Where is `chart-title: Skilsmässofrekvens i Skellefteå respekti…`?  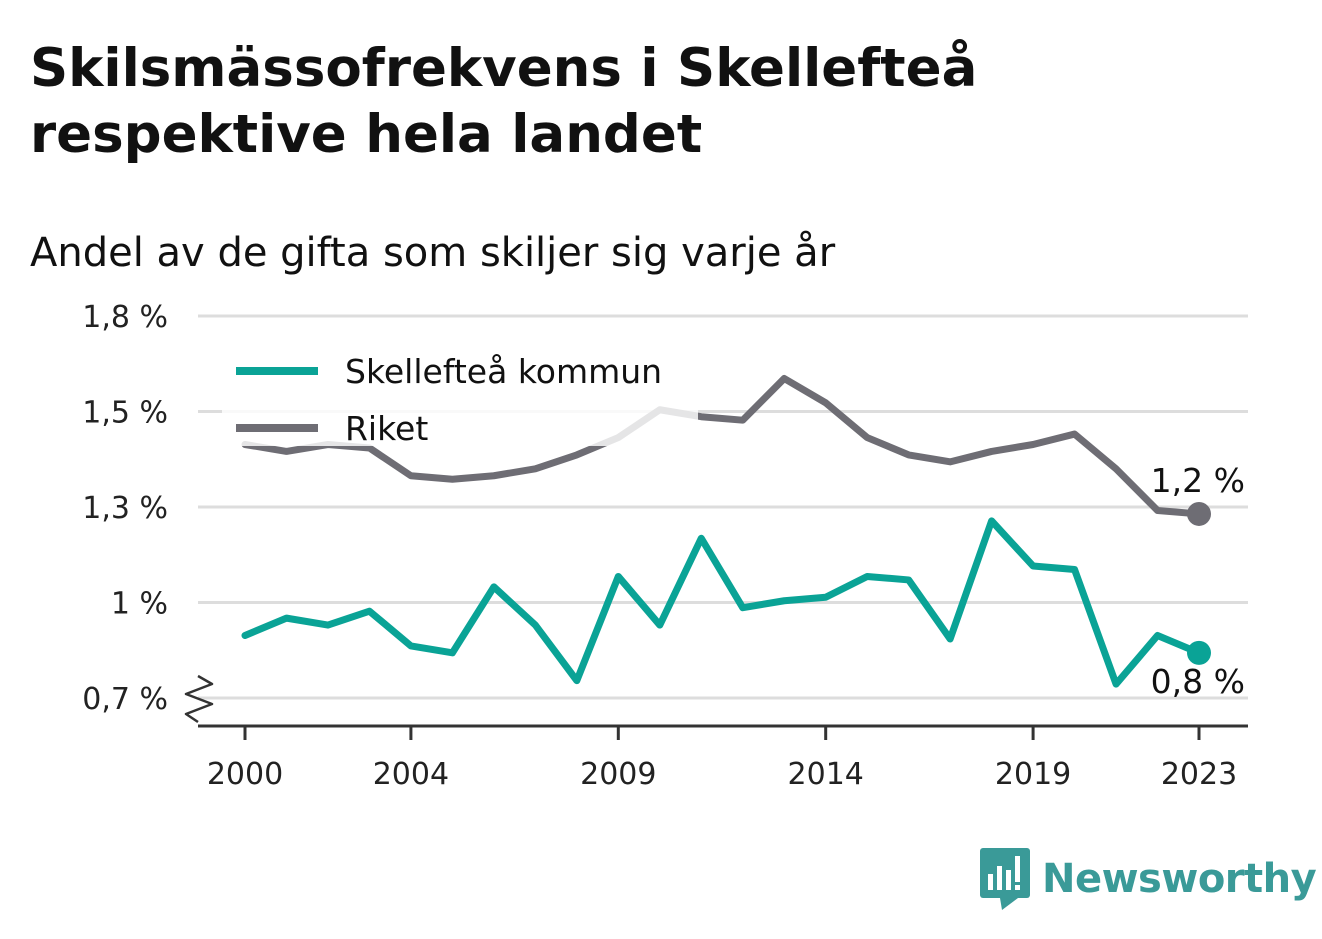 chart-title: Skilsmässofrekvens i Skellefteå respekti… is located at coordinates (504, 101).